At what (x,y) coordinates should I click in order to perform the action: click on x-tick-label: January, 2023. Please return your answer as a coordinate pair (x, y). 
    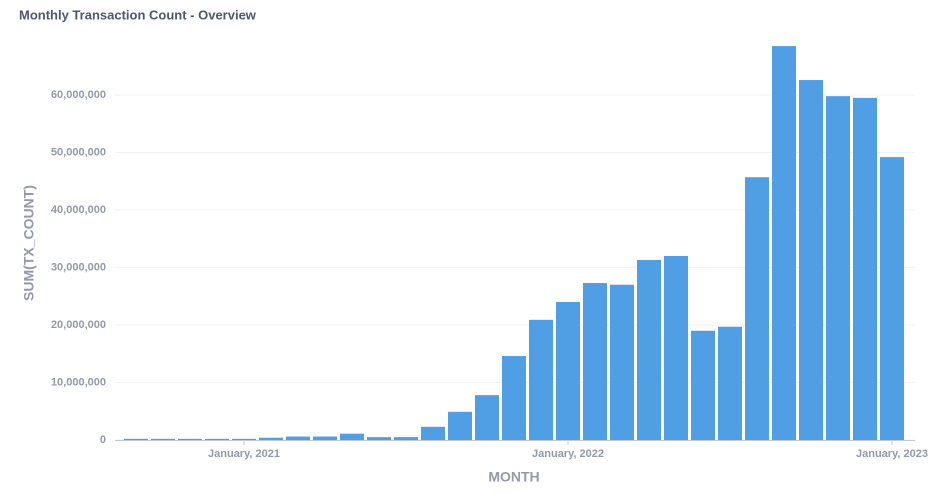
    Looking at the image, I should click on (892, 454).